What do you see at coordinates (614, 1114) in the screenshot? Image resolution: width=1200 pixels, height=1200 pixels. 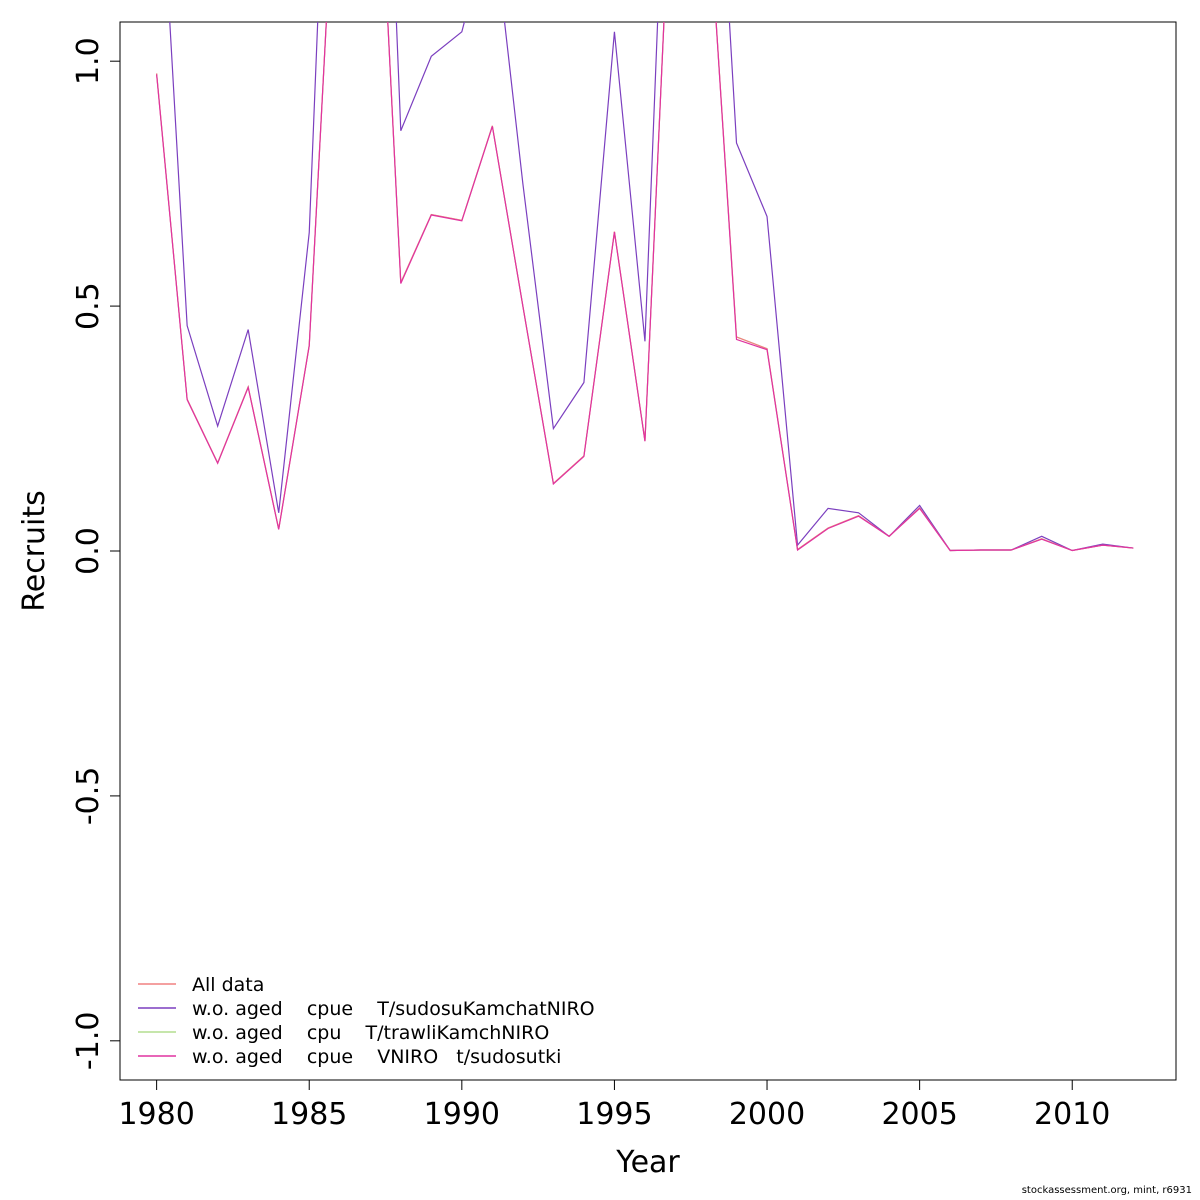 I see `x-tick-label: 1995` at bounding box center [614, 1114].